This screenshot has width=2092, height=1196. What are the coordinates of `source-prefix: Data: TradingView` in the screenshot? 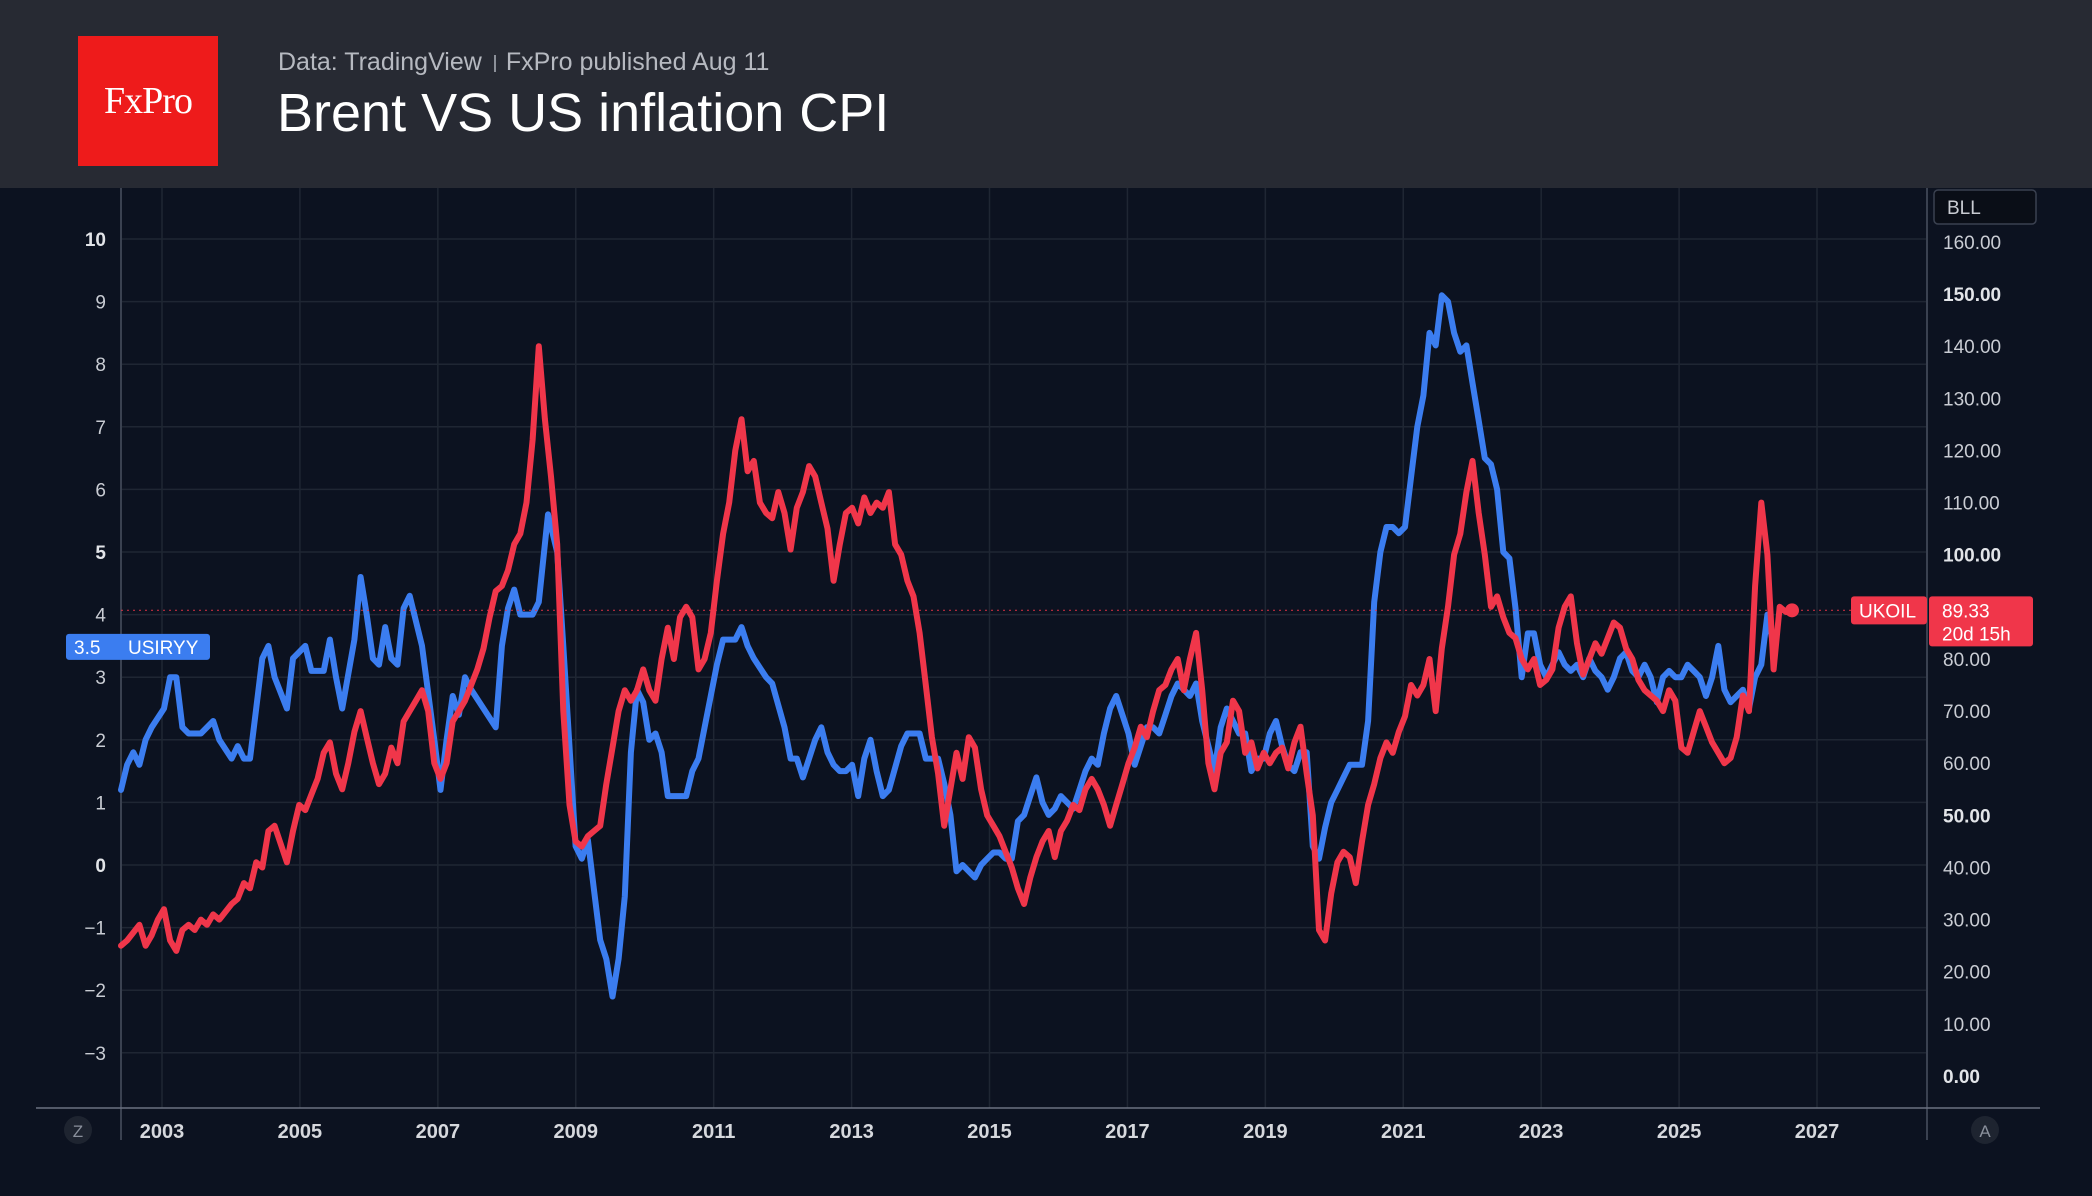 It's located at (380, 62).